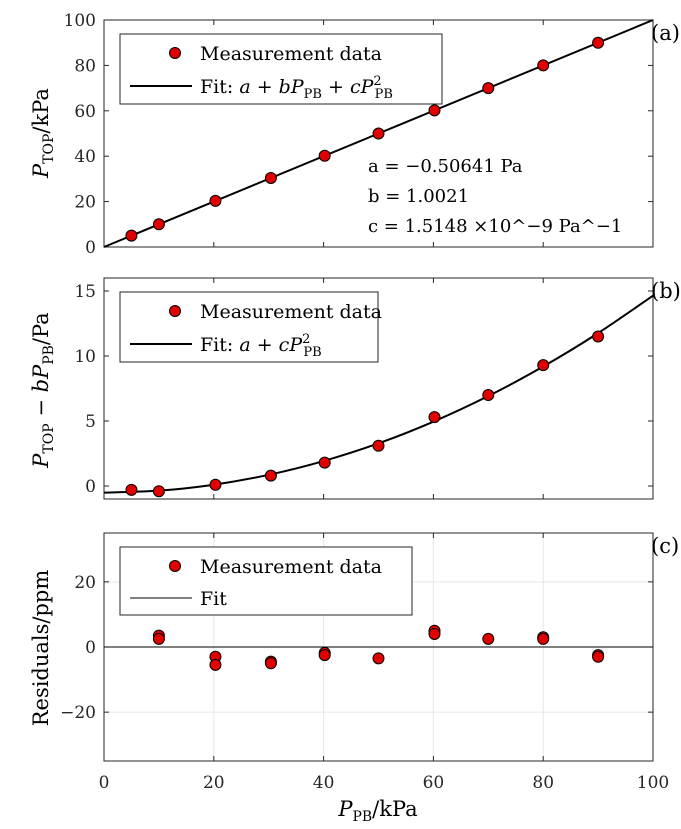  Describe the element at coordinates (41, 648) in the screenshot. I see `y-axis-label-c: Residuals/ppm` at that location.